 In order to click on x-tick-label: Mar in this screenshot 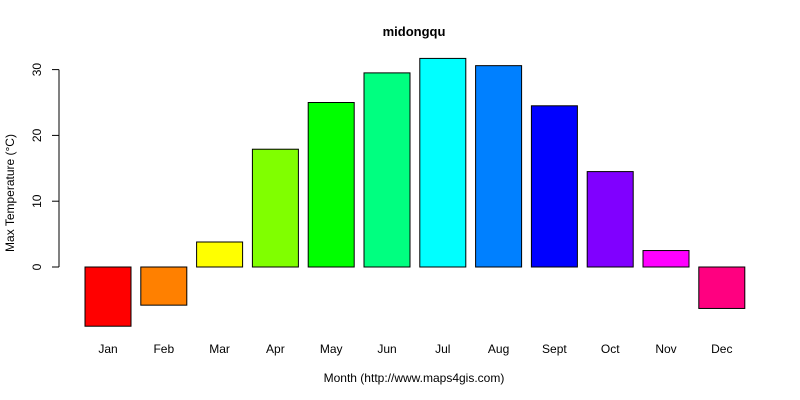, I will do `click(219, 349)`.